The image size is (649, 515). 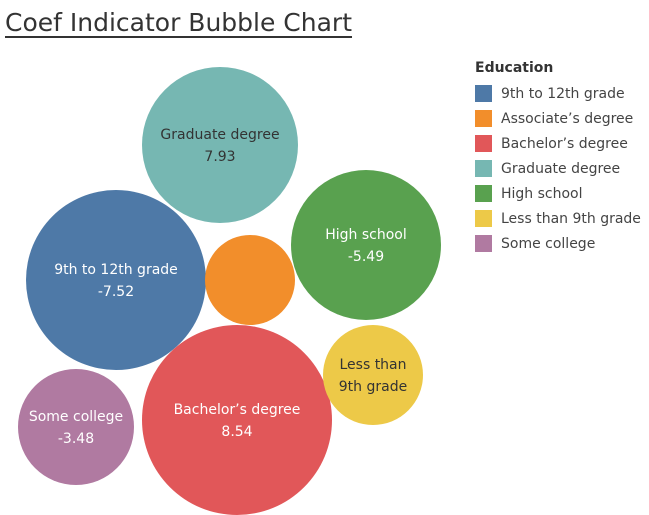 What do you see at coordinates (116, 292) in the screenshot?
I see `bubble-value-9th-to-12th-grade: -7.52` at bounding box center [116, 292].